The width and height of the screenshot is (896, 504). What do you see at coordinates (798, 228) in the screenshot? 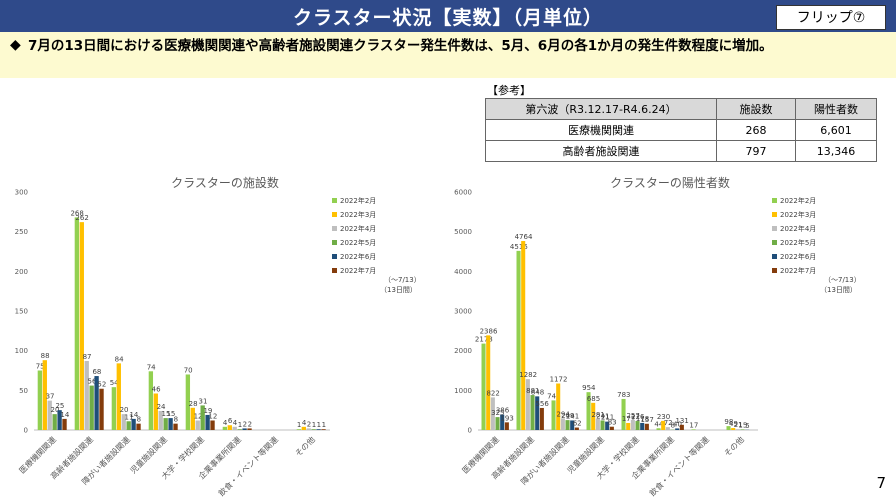
I see `legend-label: 2022年4月` at bounding box center [798, 228].